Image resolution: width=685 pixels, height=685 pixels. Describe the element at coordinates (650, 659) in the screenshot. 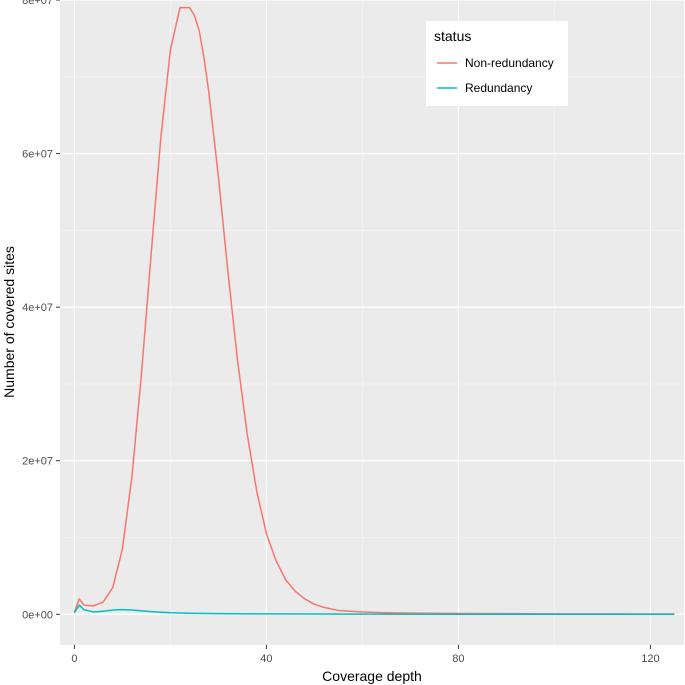

I see `x-tick-label: 120` at that location.